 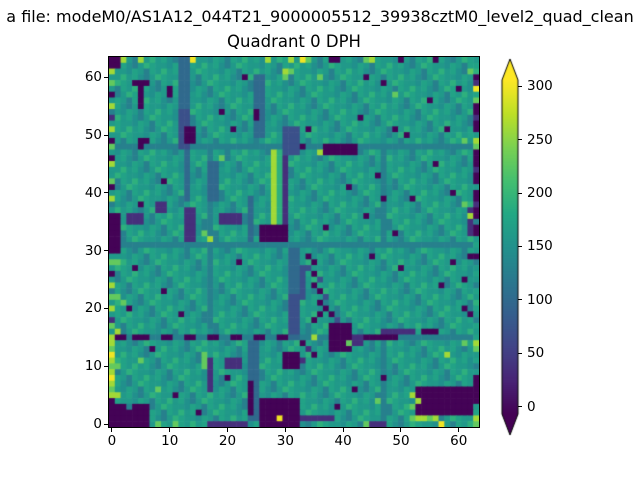 I want to click on colorbar-tick-label: 250, so click(x=540, y=139).